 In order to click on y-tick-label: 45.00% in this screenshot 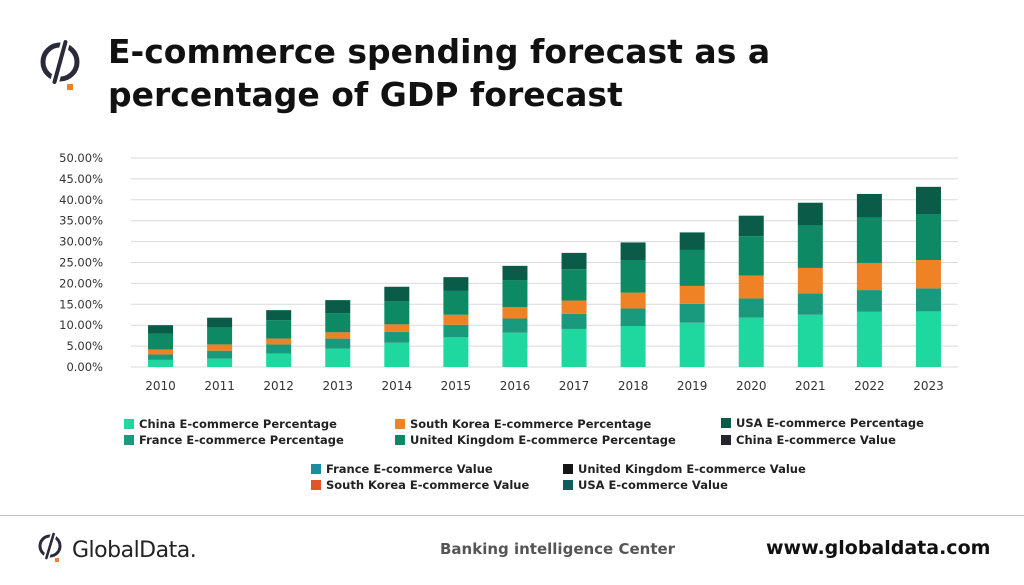, I will do `click(81, 179)`.